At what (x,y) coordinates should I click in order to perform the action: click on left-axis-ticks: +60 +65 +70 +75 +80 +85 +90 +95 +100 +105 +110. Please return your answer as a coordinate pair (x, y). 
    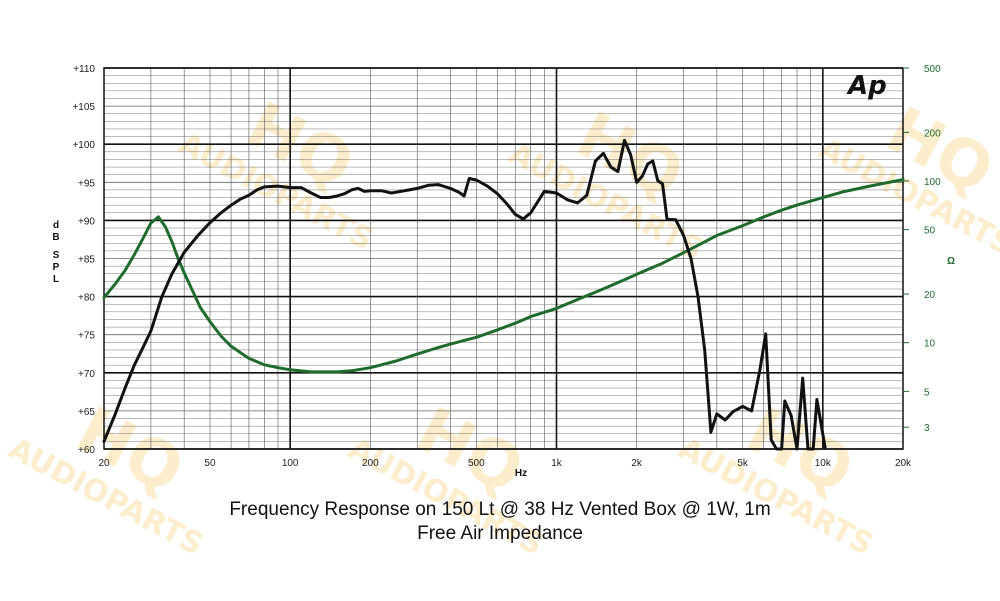
    Looking at the image, I should click on (83, 260).